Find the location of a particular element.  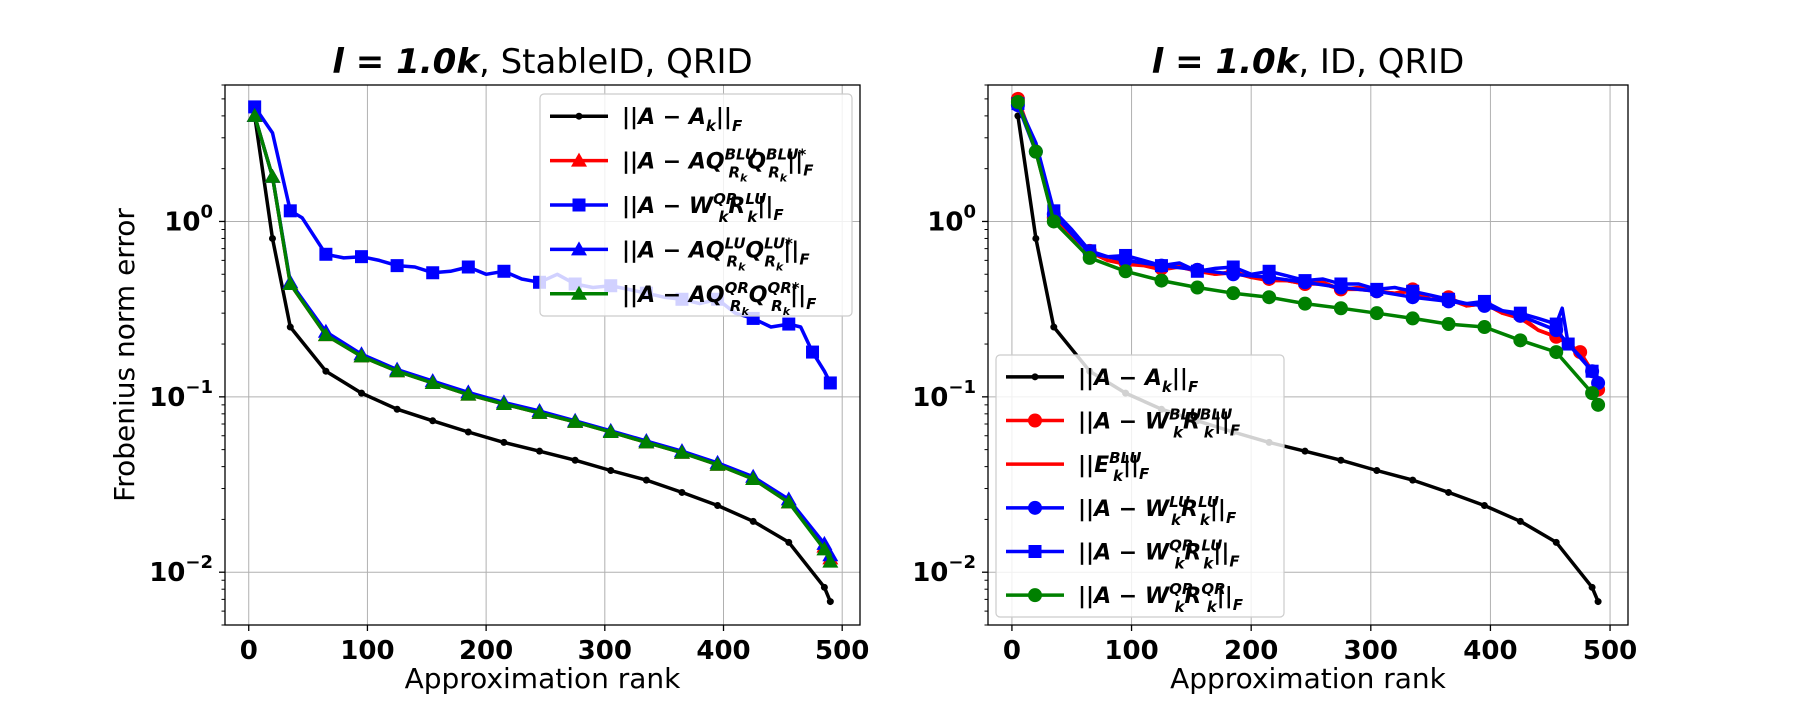

y-axis-label: Frobenius norm error is located at coordinates (124, 355).